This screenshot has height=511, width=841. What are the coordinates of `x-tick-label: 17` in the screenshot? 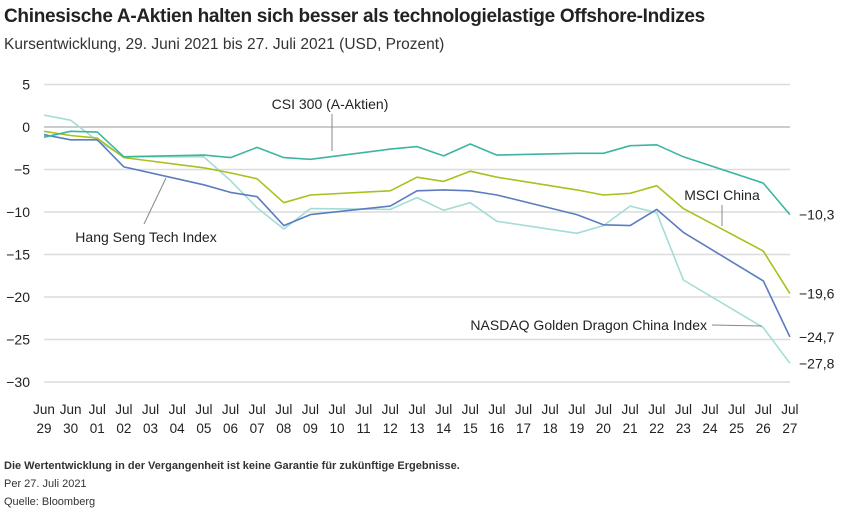 It's located at (523, 428).